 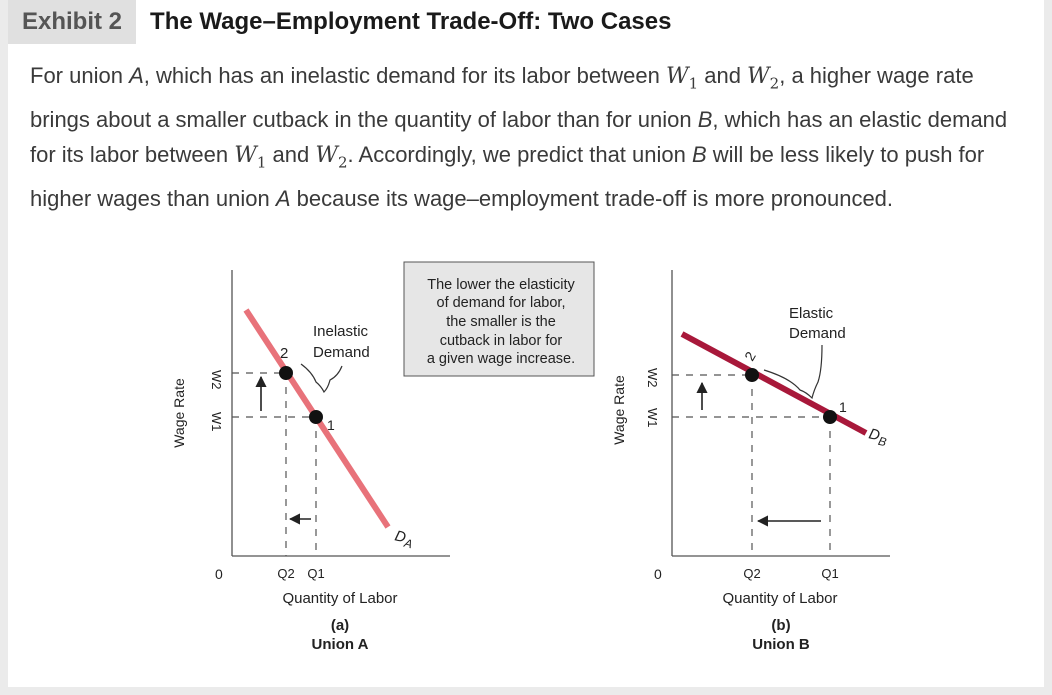 What do you see at coordinates (286, 373) in the screenshot?
I see `point-2-a` at bounding box center [286, 373].